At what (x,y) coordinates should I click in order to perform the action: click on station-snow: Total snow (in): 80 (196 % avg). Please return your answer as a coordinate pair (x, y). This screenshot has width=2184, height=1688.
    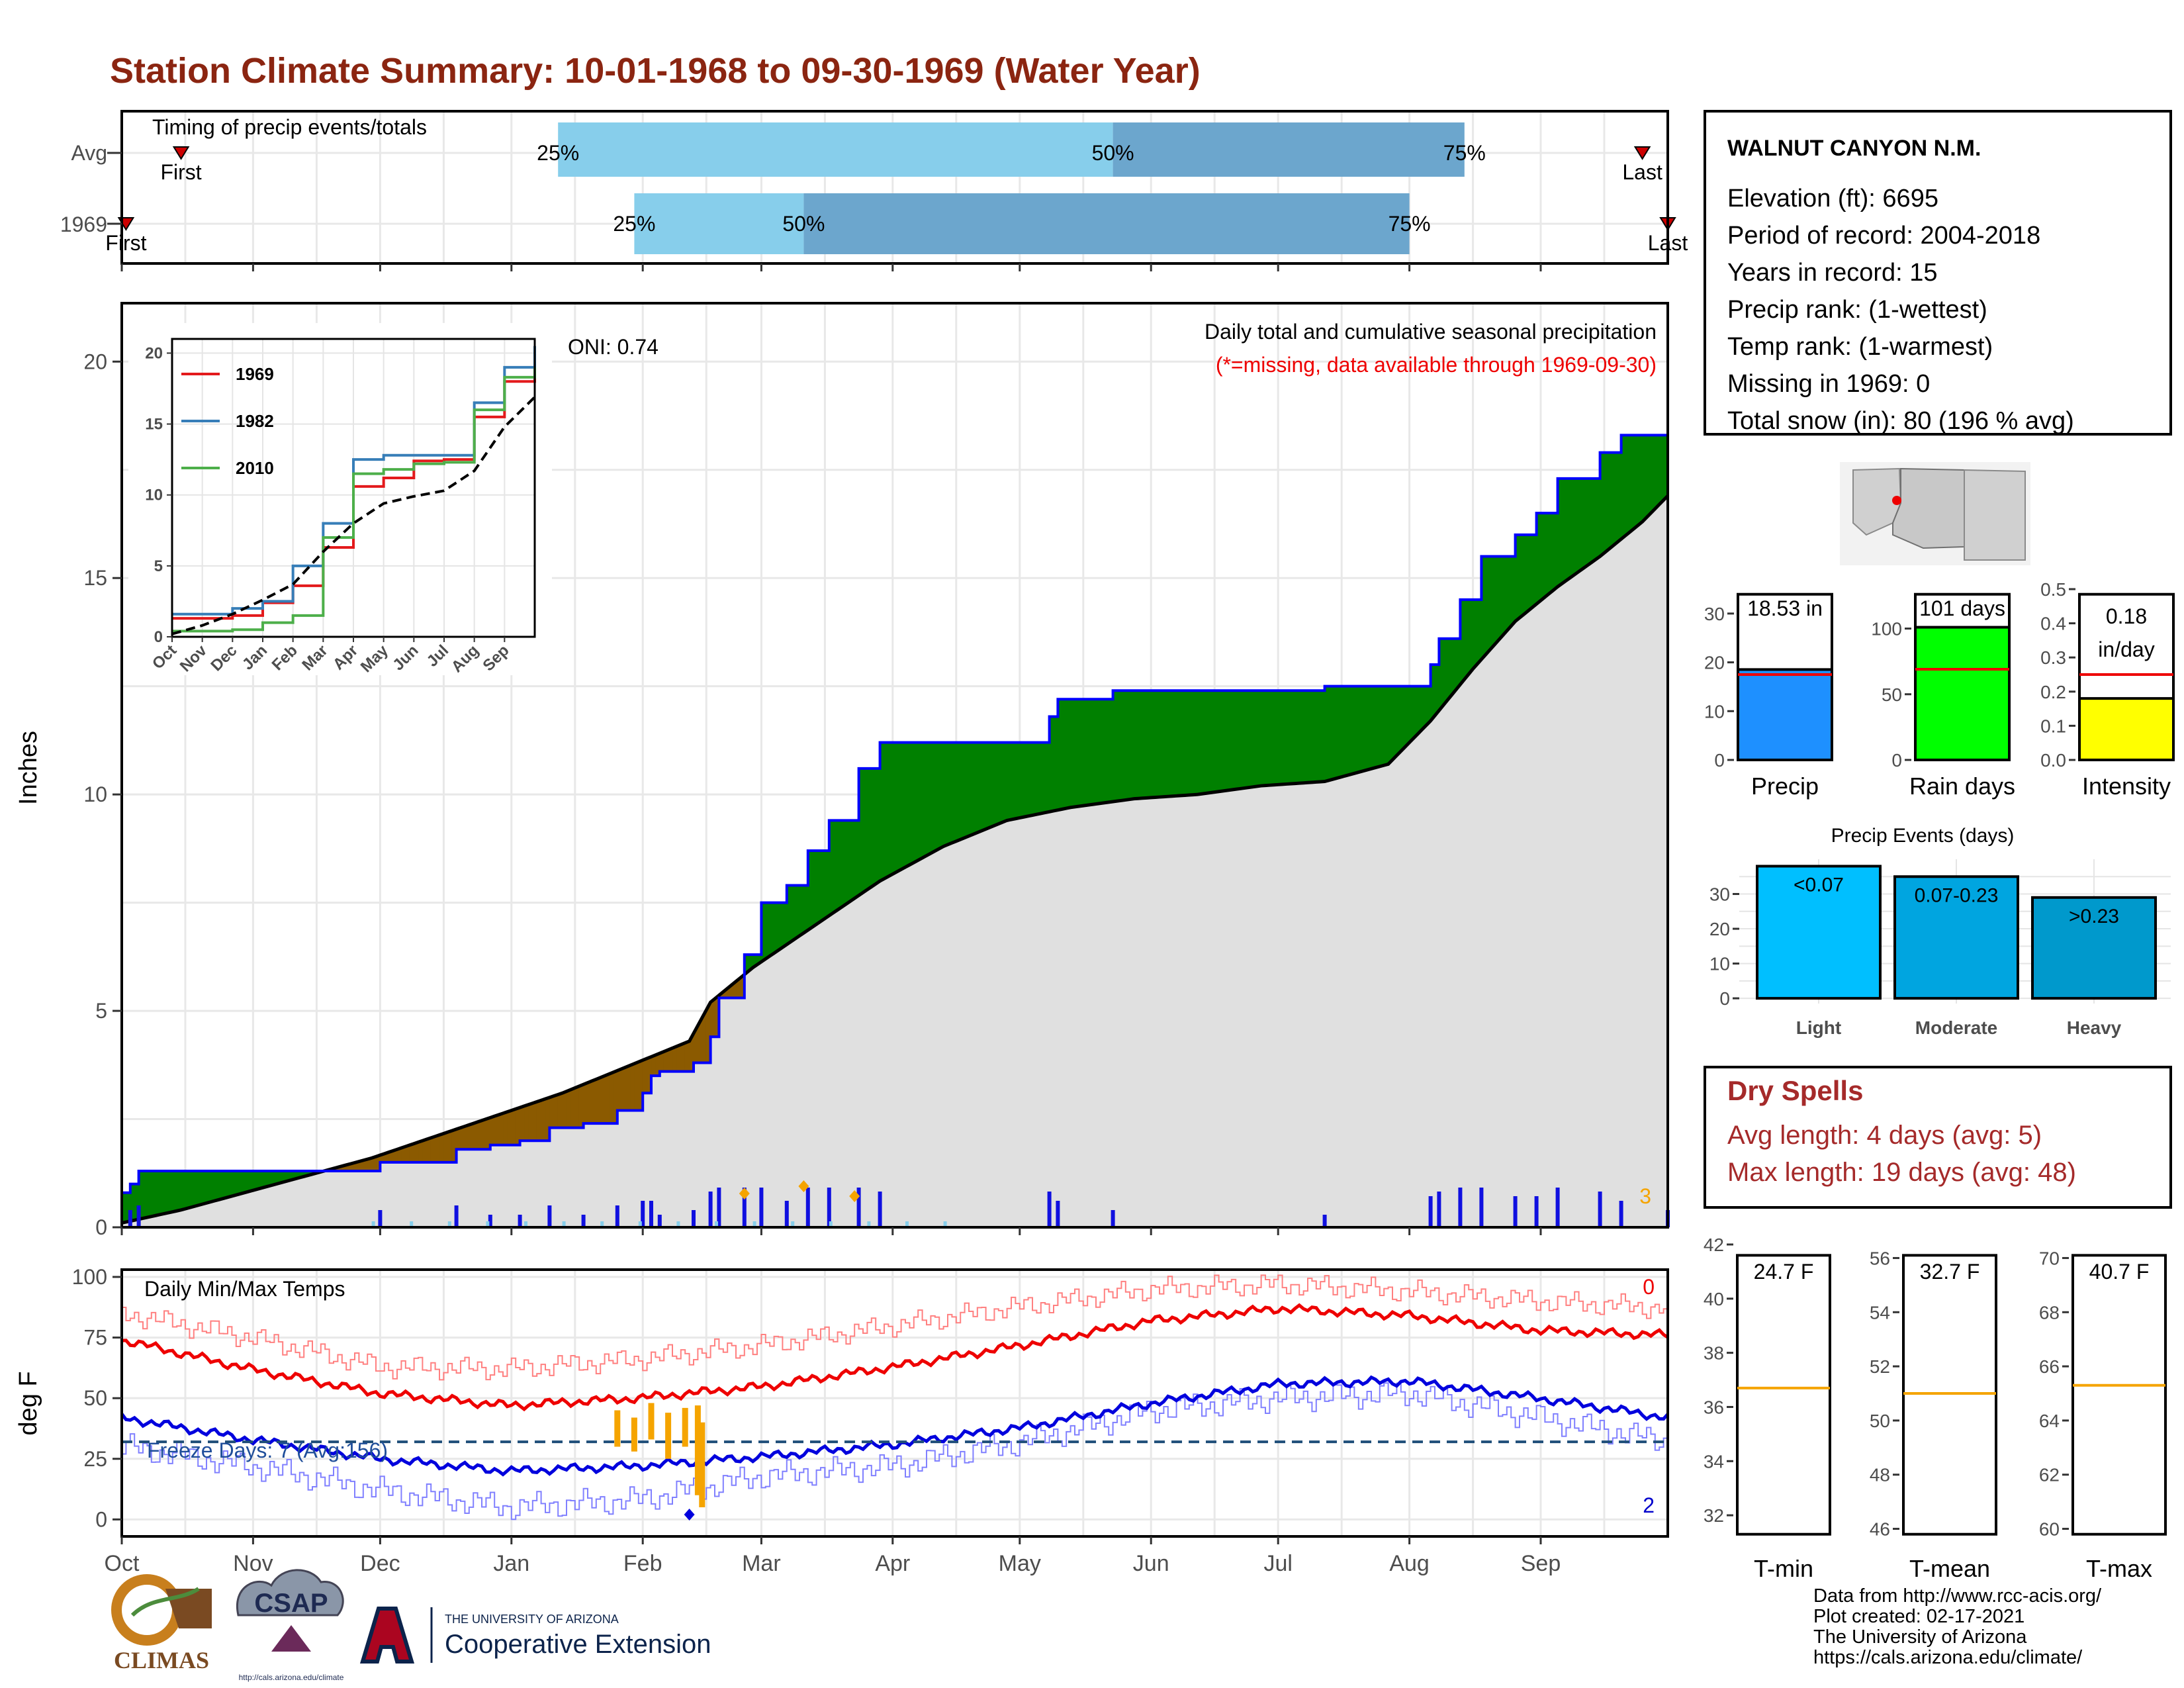
    Looking at the image, I should click on (1900, 421).